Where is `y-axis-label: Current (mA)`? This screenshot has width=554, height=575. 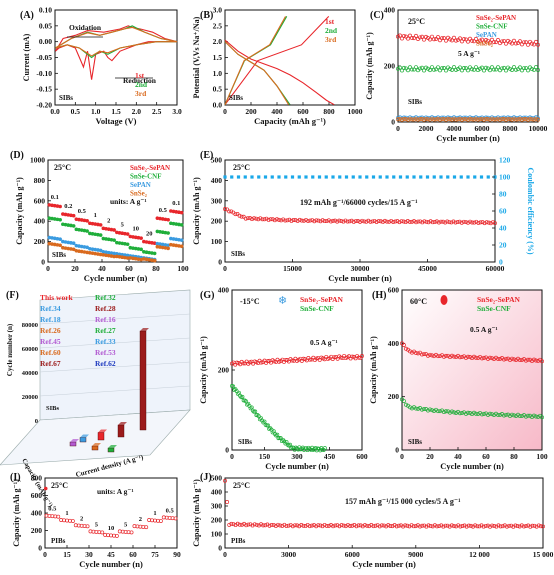
y-axis-label: Current (mA) is located at coordinates (26, 57).